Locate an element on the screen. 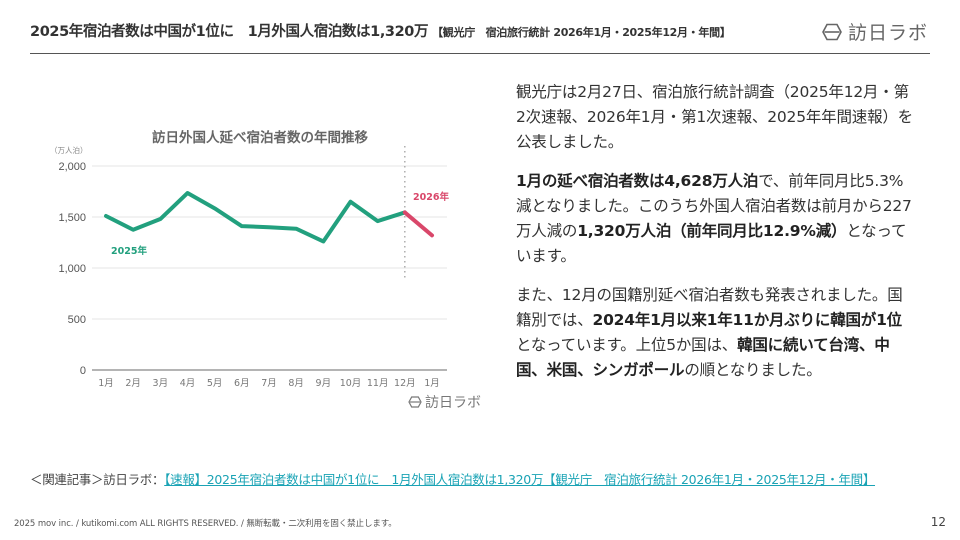 Image resolution: width=960 pixels, height=540 pixels. related-label: ＜関連記事＞訪日ラボ： is located at coordinates (97, 479).